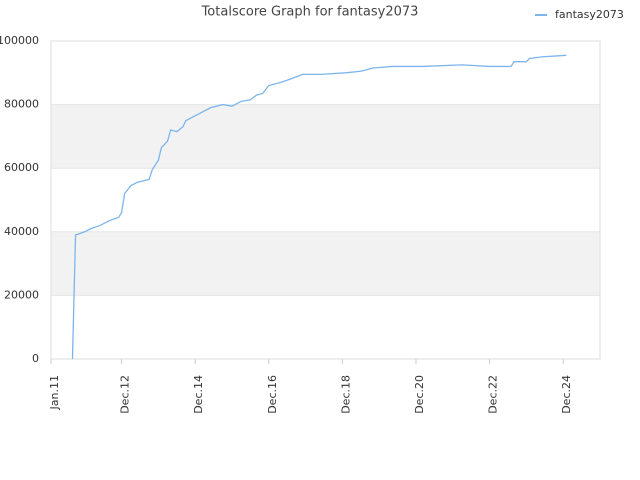 The width and height of the screenshot is (640, 480). What do you see at coordinates (19, 40) in the screenshot?
I see `y-tick-label: 100000` at bounding box center [19, 40].